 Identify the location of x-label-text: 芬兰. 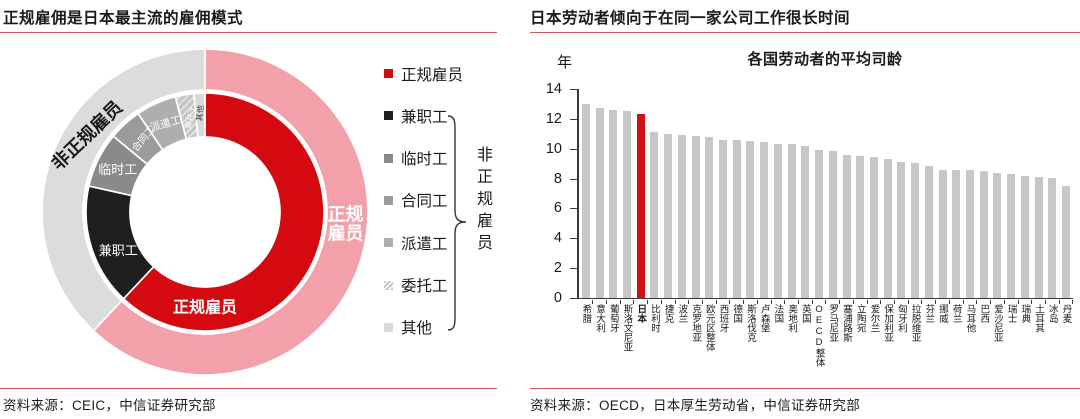
(929, 313).